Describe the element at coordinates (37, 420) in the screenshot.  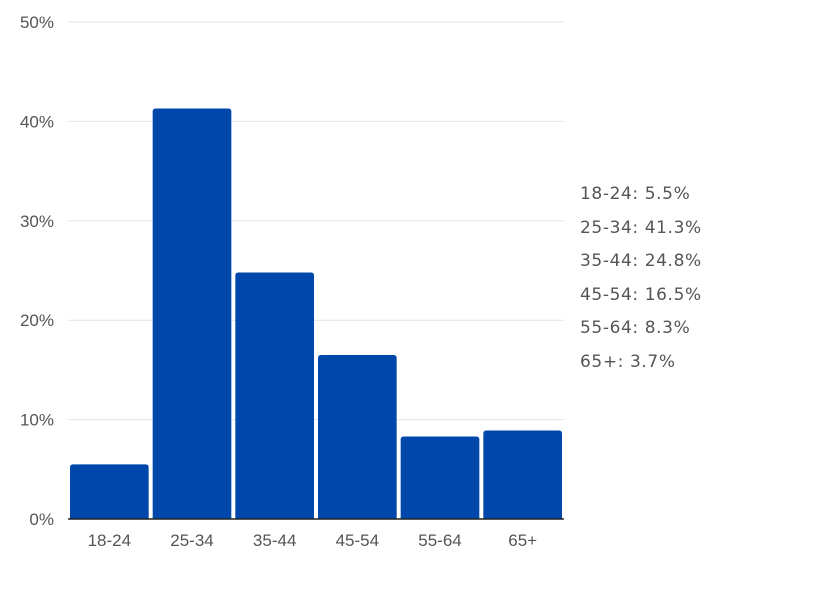
I see `y-tick-label: 10%` at that location.